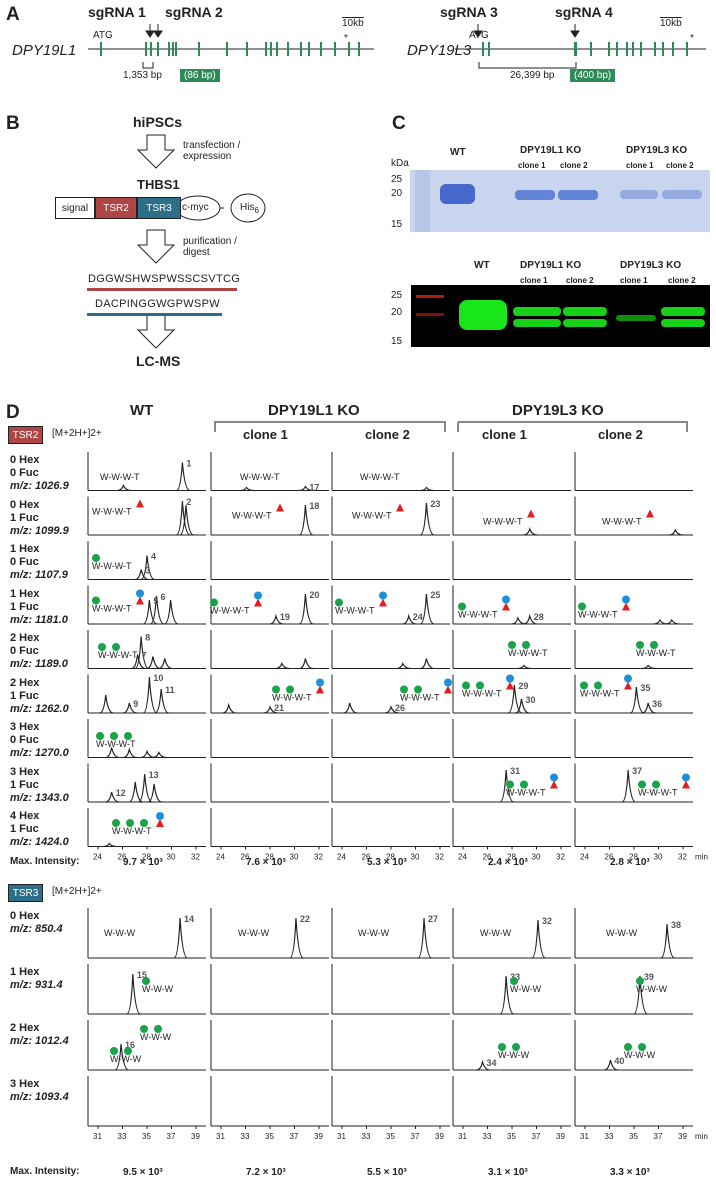 The image size is (716, 1189). What do you see at coordinates (330, 426) in the screenshot?
I see `bracket-l1` at bounding box center [330, 426].